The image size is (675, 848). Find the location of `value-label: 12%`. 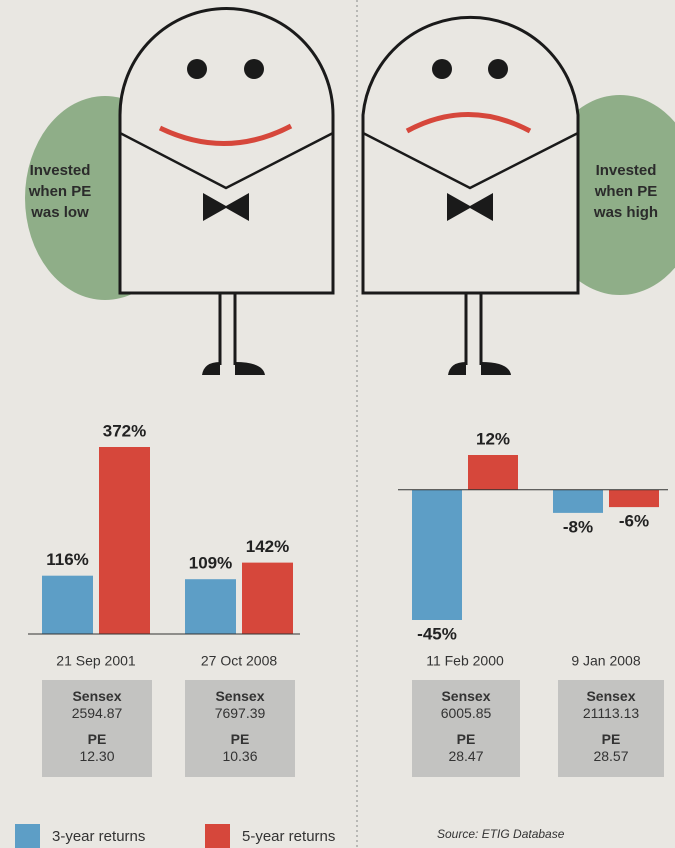

value-label: 12% is located at coordinates (493, 438).